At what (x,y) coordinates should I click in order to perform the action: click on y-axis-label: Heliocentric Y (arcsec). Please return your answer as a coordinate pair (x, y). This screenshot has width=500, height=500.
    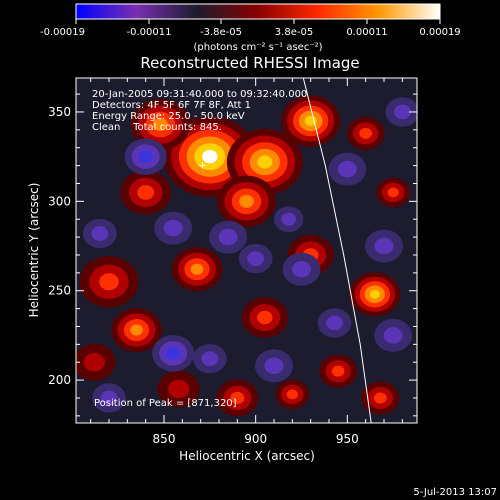
    Looking at the image, I should click on (34, 250).